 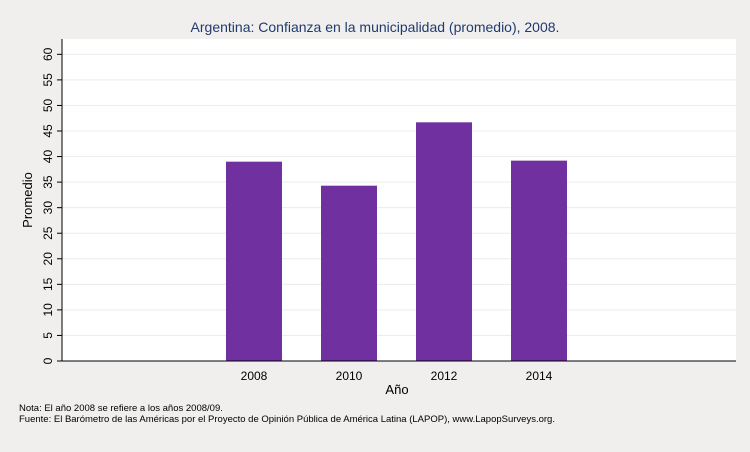 What do you see at coordinates (48, 259) in the screenshot?
I see `y-tick-label: 20` at bounding box center [48, 259].